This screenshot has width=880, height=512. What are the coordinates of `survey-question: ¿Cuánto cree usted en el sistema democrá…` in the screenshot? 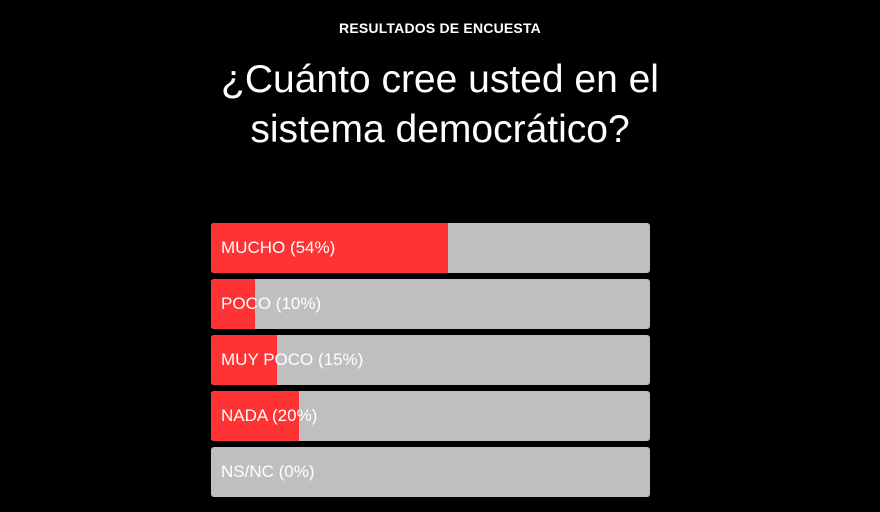 It's located at (440, 104).